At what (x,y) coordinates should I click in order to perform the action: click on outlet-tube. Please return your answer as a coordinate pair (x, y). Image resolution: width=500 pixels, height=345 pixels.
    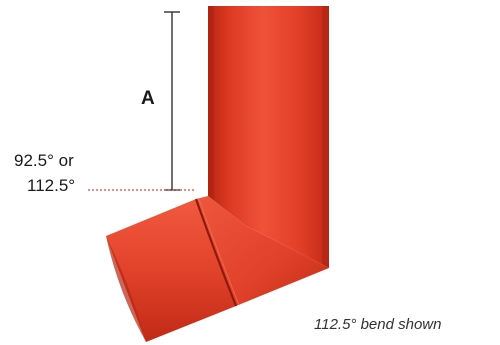
    Looking at the image, I should click on (171, 270).